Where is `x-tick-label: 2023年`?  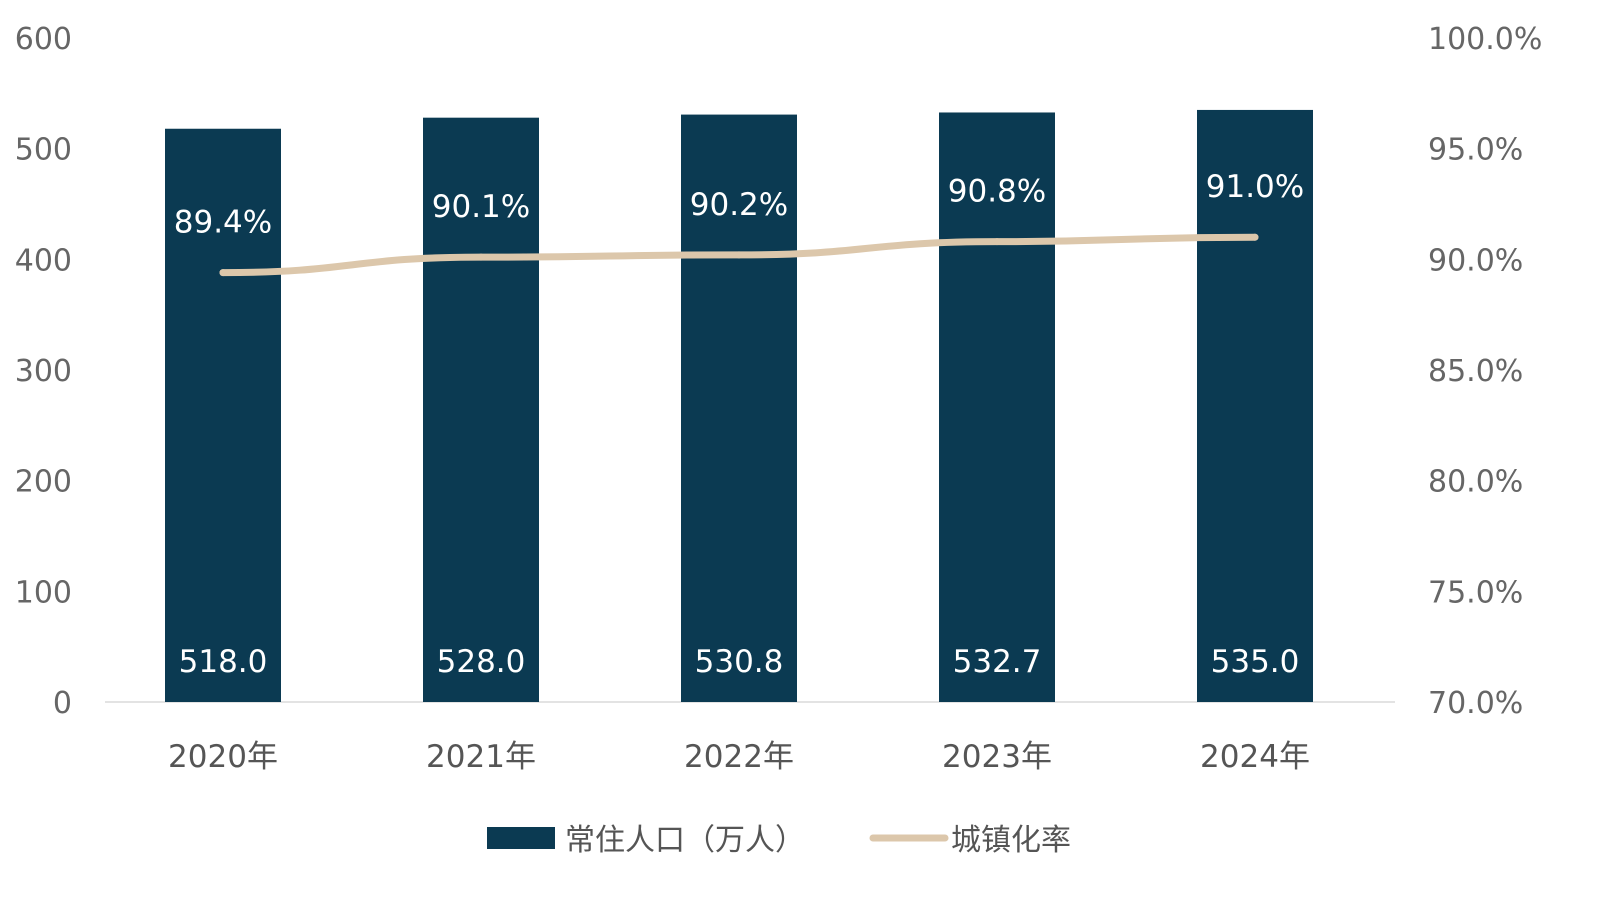
x-tick-label: 2023年 is located at coordinates (997, 757).